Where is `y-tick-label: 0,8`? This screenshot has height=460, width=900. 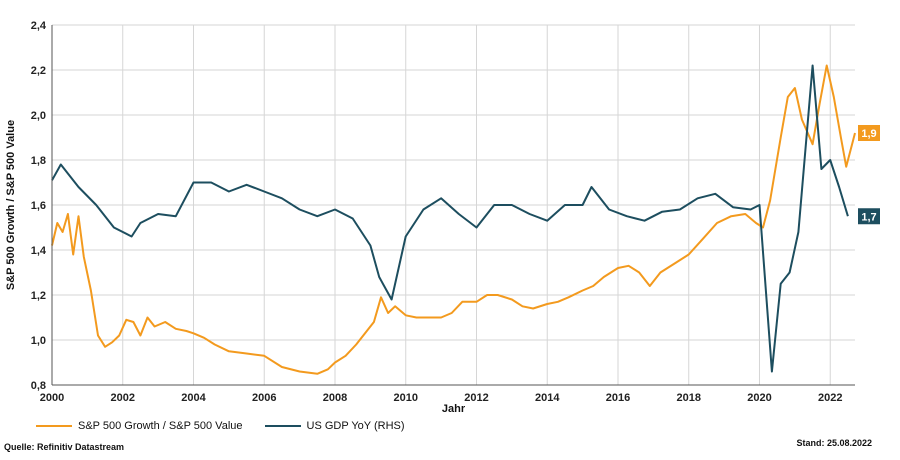 y-tick-label: 0,8 is located at coordinates (38, 386).